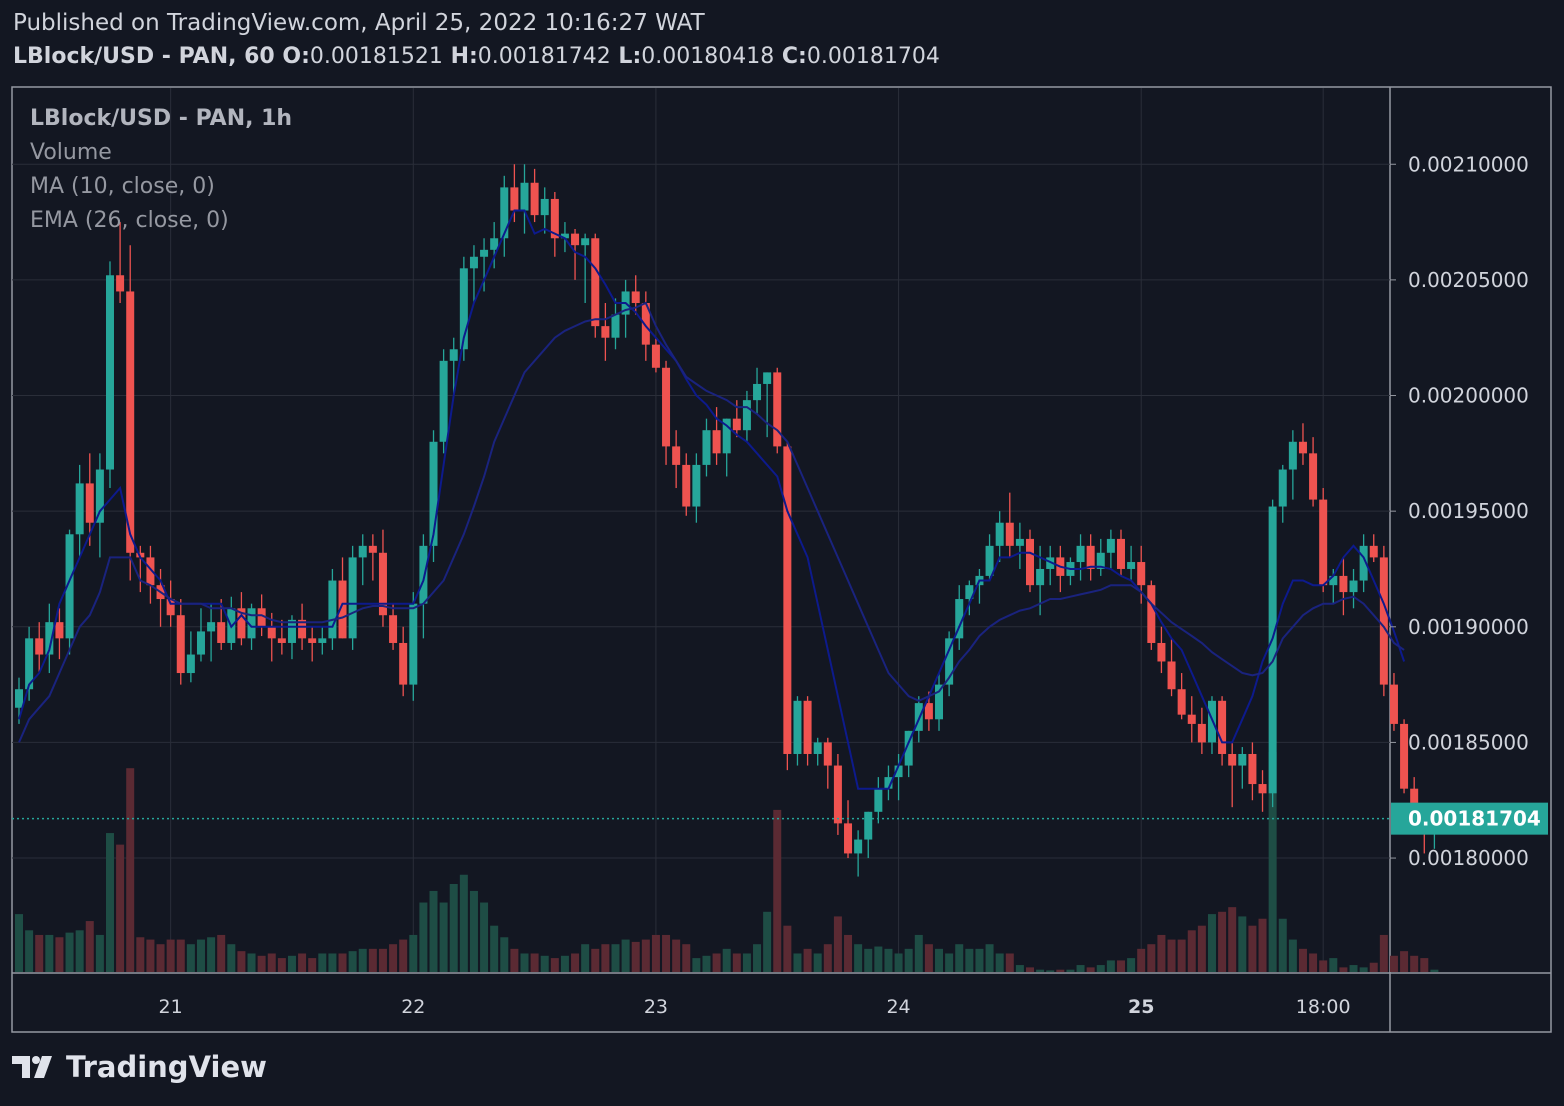 This screenshot has height=1106, width=1564. What do you see at coordinates (1468, 280) in the screenshot?
I see `price-tick-label: 0.00205000` at bounding box center [1468, 280].